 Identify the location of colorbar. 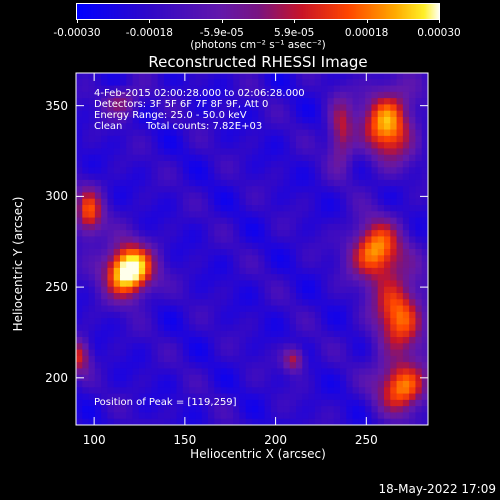
(258, 11).